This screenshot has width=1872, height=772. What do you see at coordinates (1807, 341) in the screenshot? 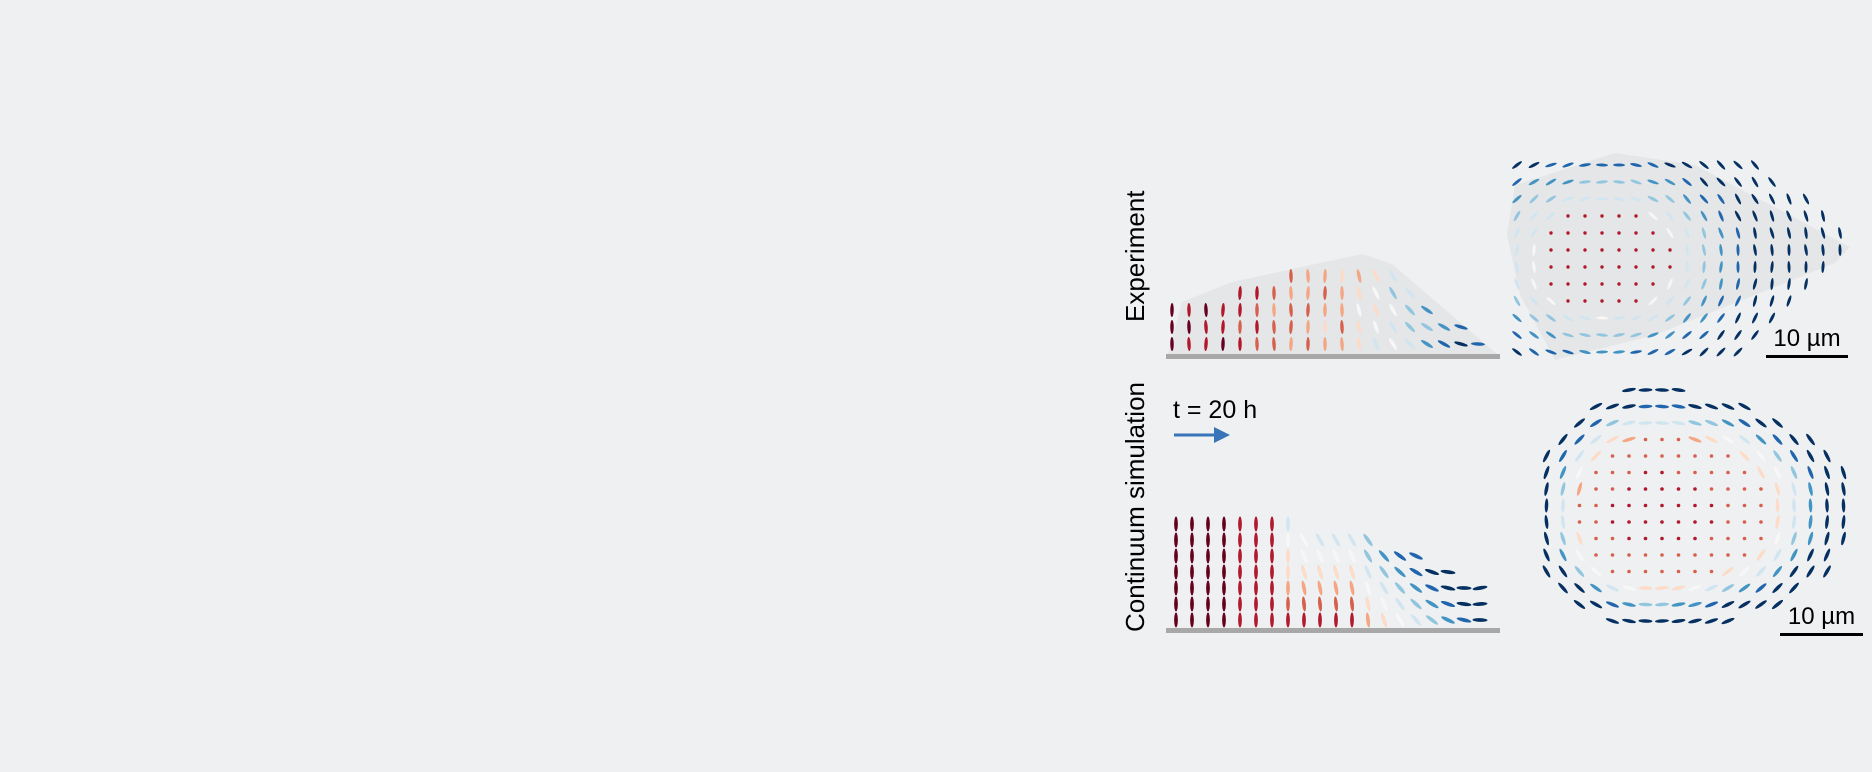
I see `scale-bar-experiment: 10 µm` at bounding box center [1807, 341].